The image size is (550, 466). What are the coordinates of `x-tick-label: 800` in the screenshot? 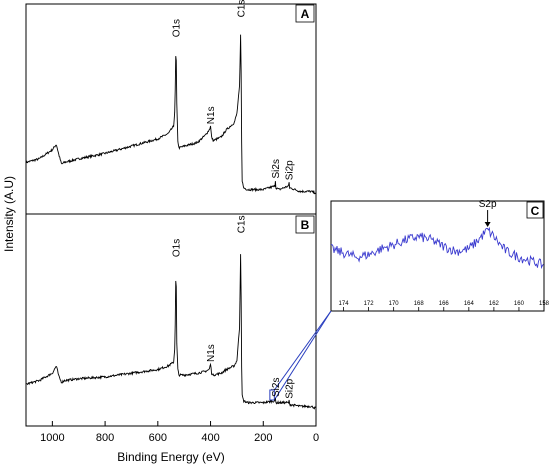 It's located at (105, 438).